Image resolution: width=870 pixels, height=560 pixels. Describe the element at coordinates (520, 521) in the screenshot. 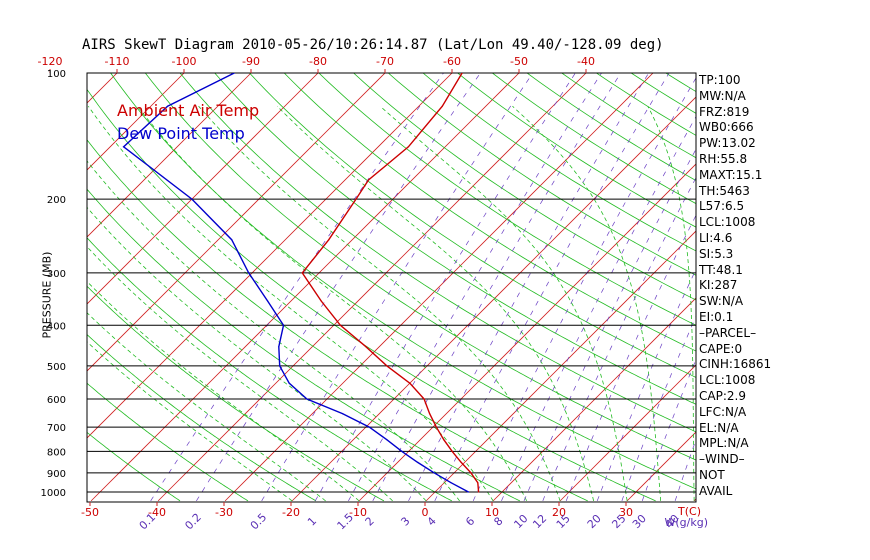

I see `mixing-ratio-tick-label: 10` at that location.